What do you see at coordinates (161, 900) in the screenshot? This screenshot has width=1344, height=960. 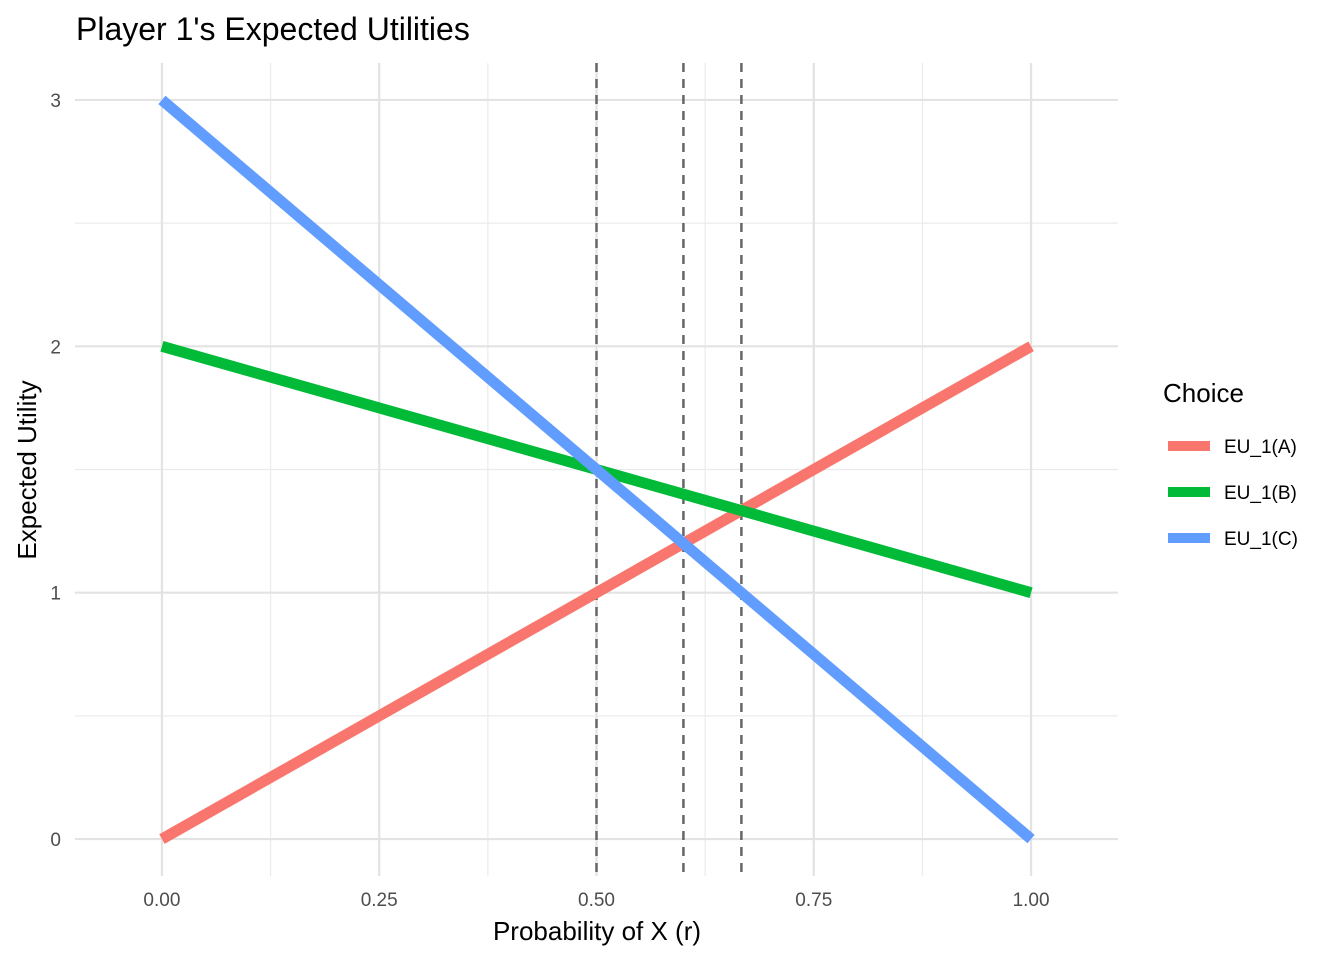 I see `x-tick-label: 0.00` at bounding box center [161, 900].